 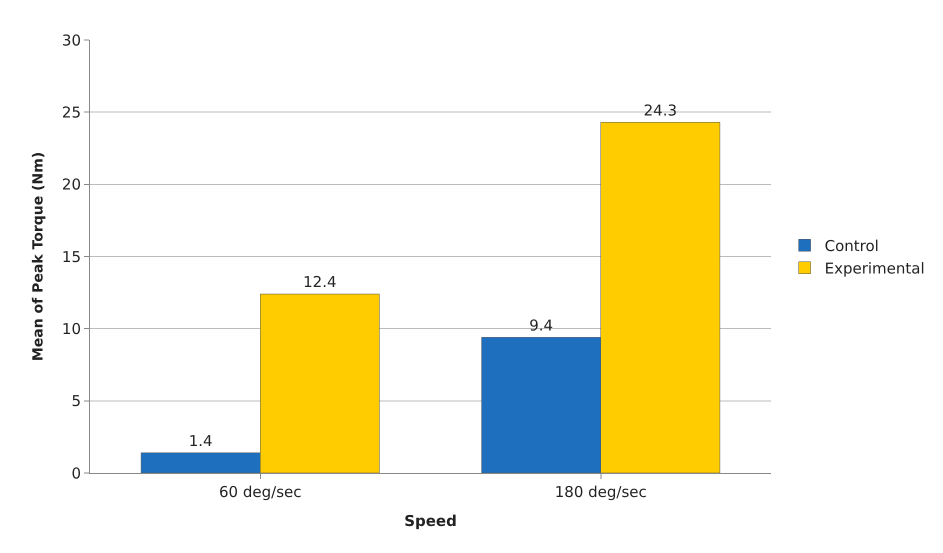 What do you see at coordinates (320, 282) in the screenshot?
I see `data-label: 12.4` at bounding box center [320, 282].